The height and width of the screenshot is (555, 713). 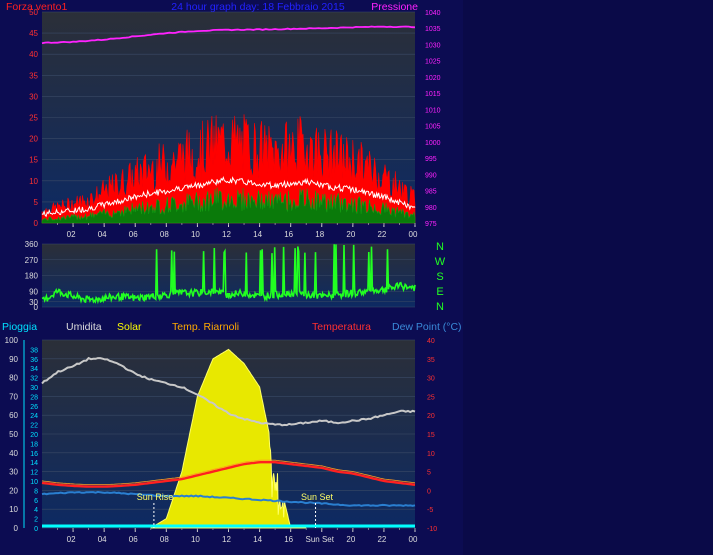 What do you see at coordinates (431, 341) in the screenshot?
I see `temp-tick-label: 40` at bounding box center [431, 341].